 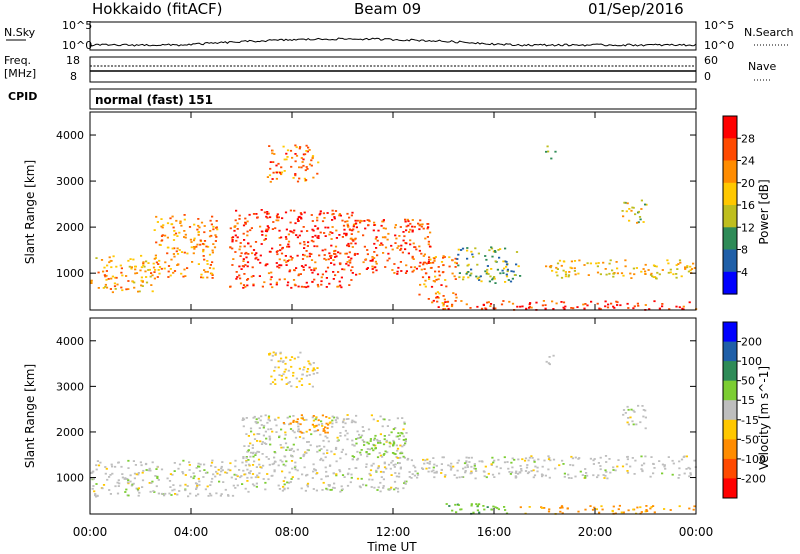 What do you see at coordinates (751, 342) in the screenshot?
I see `colorbar-tick-label: 200` at bounding box center [751, 342].